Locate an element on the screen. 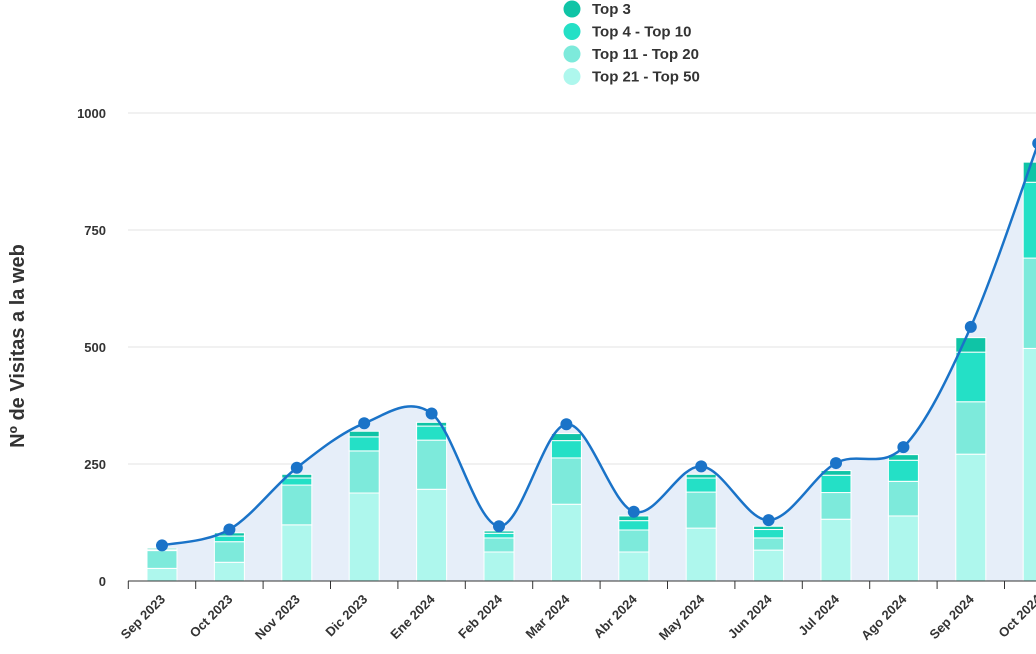  x-tick-label: Sep 2023 is located at coordinates (143, 617).